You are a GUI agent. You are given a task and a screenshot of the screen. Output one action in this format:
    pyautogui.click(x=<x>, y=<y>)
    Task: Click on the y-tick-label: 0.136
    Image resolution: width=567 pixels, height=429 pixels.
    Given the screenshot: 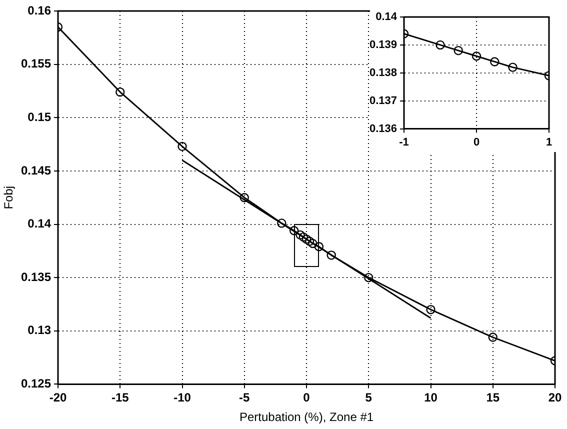 What is the action you would take?
    pyautogui.click(x=383, y=128)
    